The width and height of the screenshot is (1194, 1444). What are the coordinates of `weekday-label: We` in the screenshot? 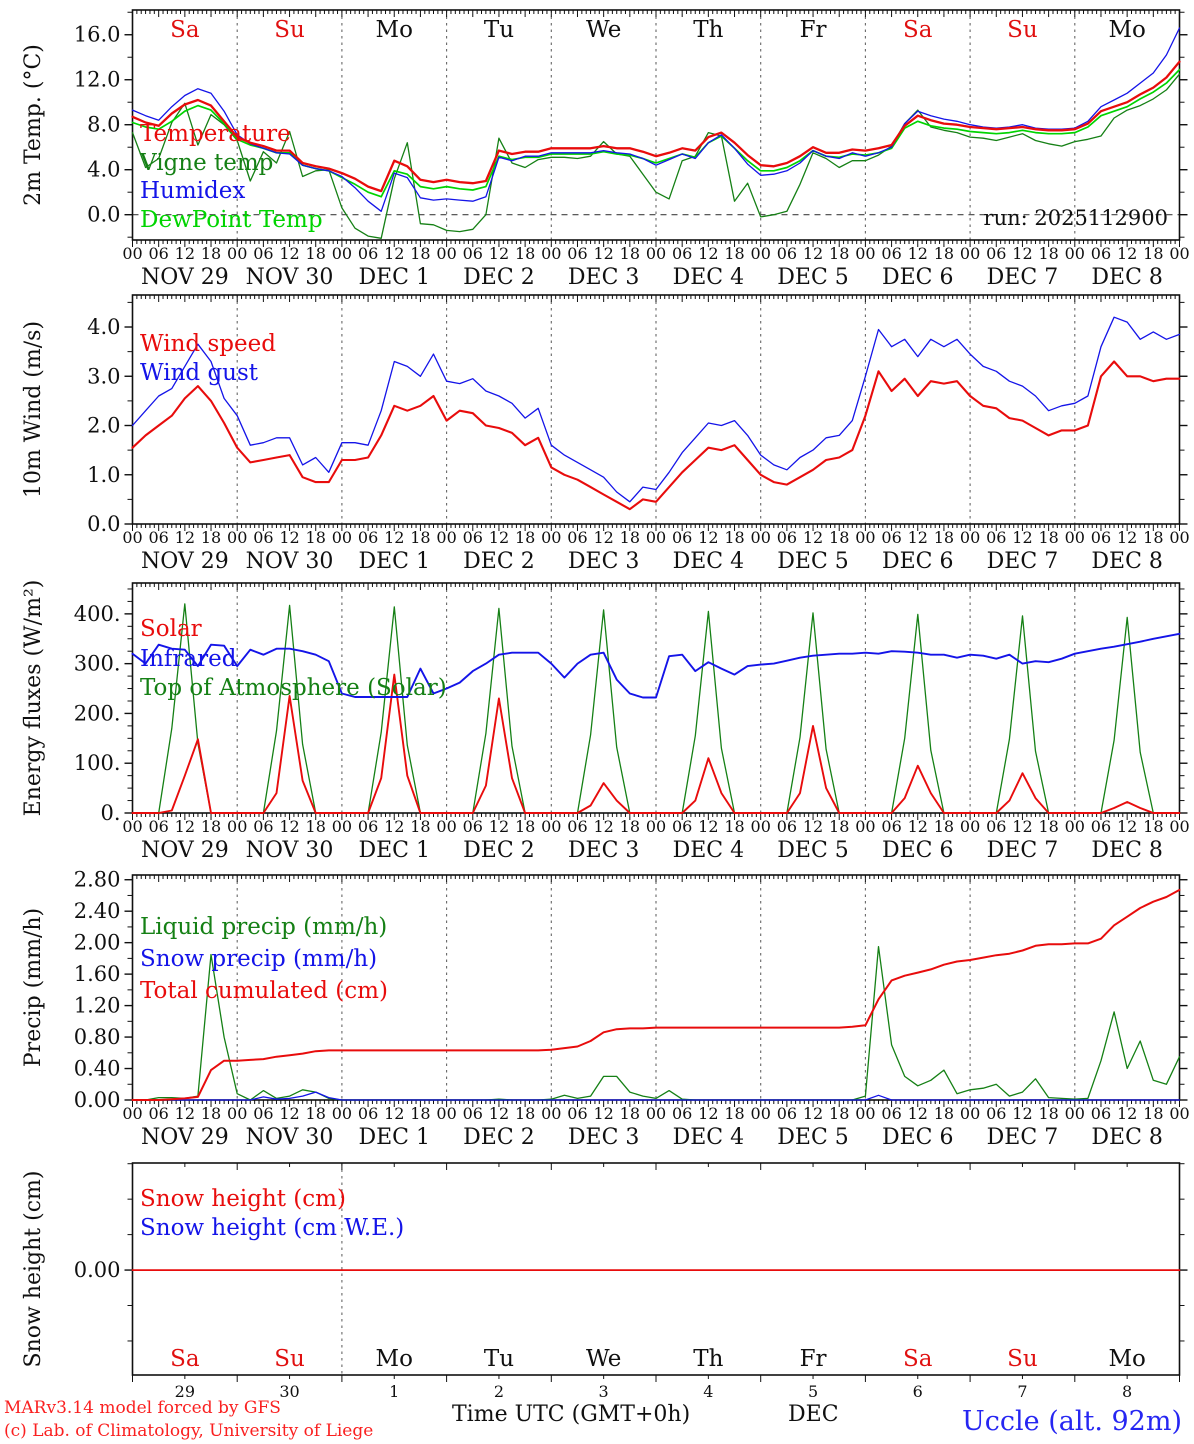 It's located at (603, 1359).